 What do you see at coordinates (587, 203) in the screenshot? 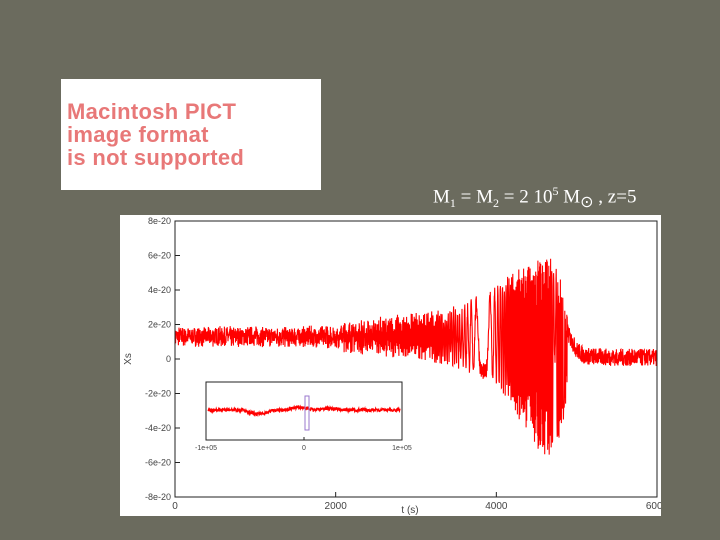
I see `sun-symbol-icon: ⊙` at bounding box center [587, 203].